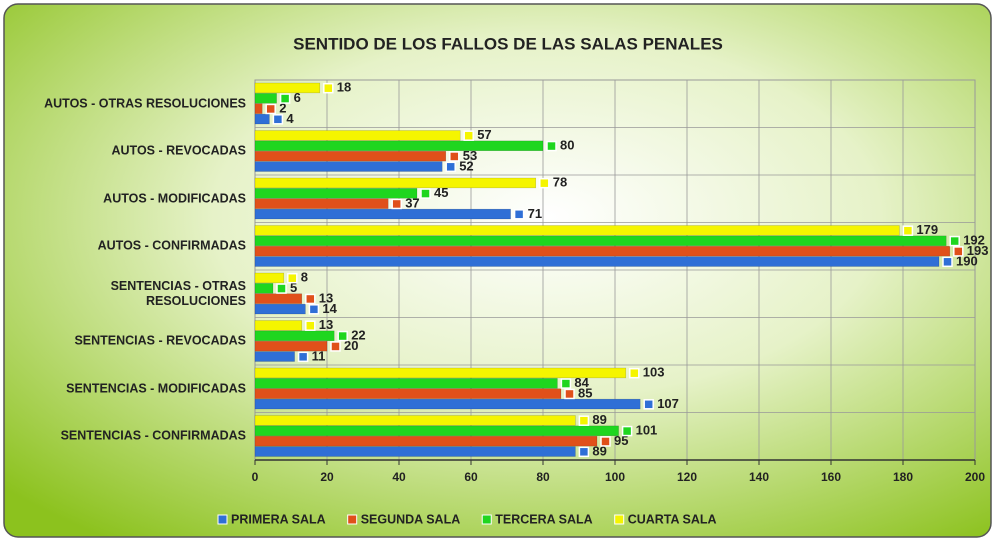 The image size is (995, 541). What do you see at coordinates (344, 87) in the screenshot?
I see `data-label: 18` at bounding box center [344, 87].